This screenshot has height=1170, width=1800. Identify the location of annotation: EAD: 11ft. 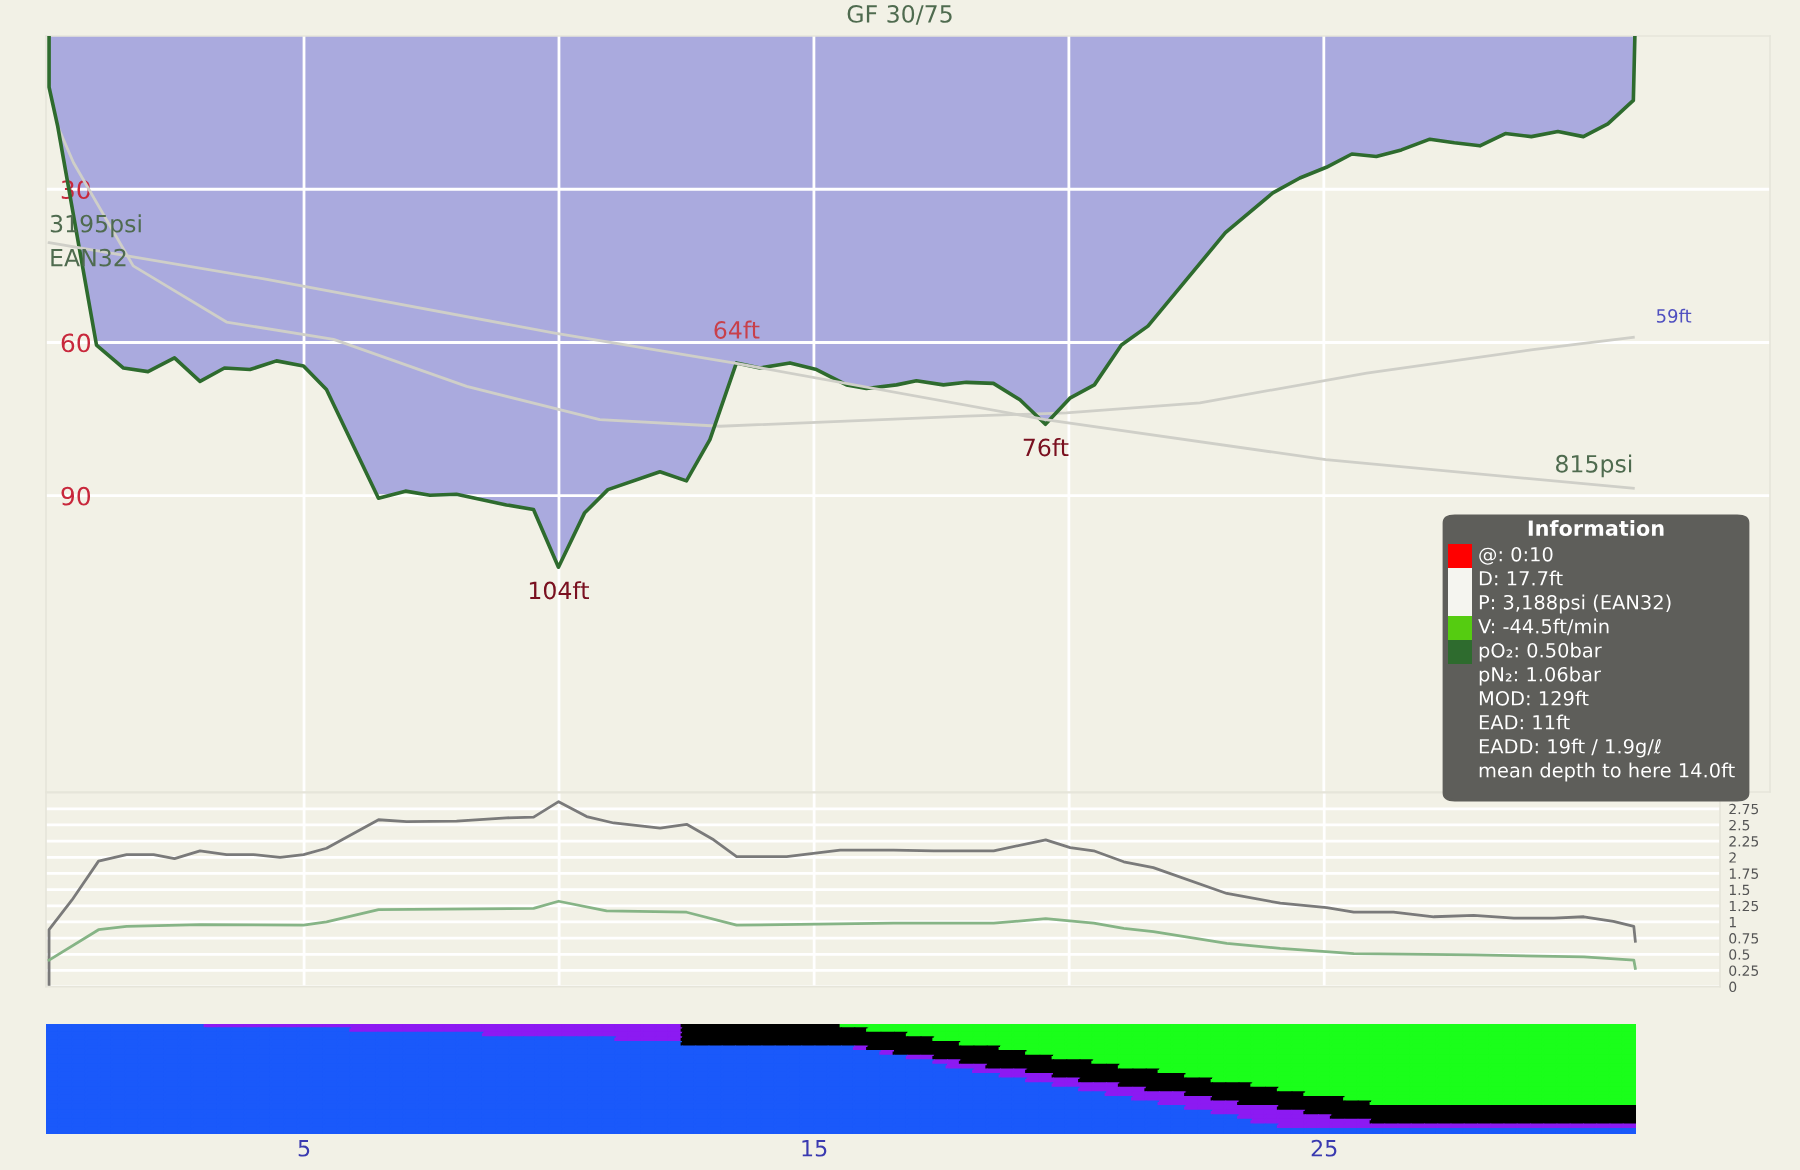
(1524, 722).